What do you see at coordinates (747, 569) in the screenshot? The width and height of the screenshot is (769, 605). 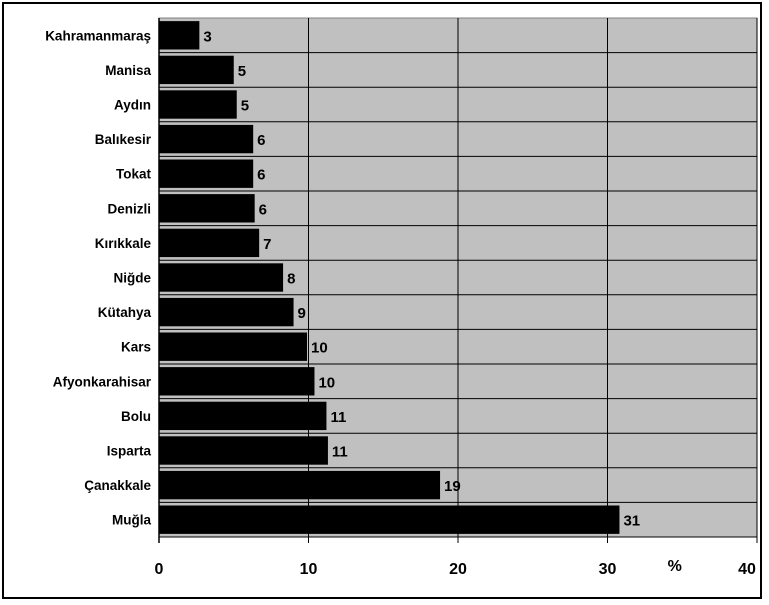 I see `x-tick-label: 40` at bounding box center [747, 569].